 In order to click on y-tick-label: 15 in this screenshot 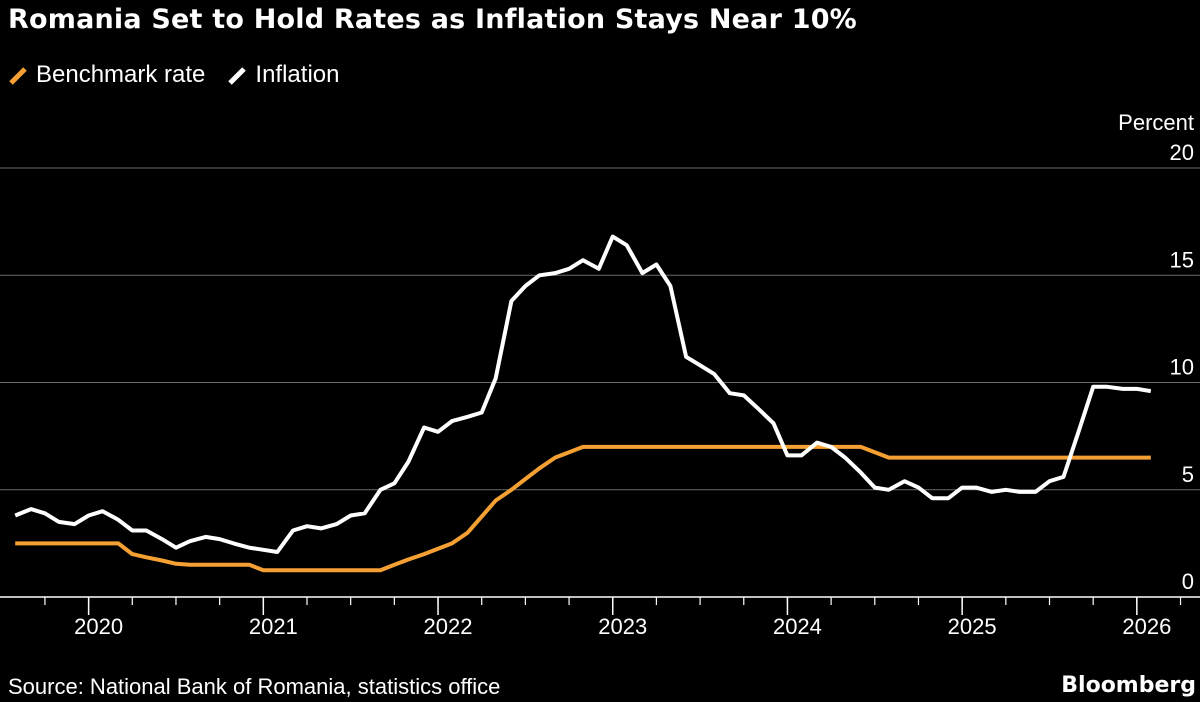, I will do `click(1182, 259)`.